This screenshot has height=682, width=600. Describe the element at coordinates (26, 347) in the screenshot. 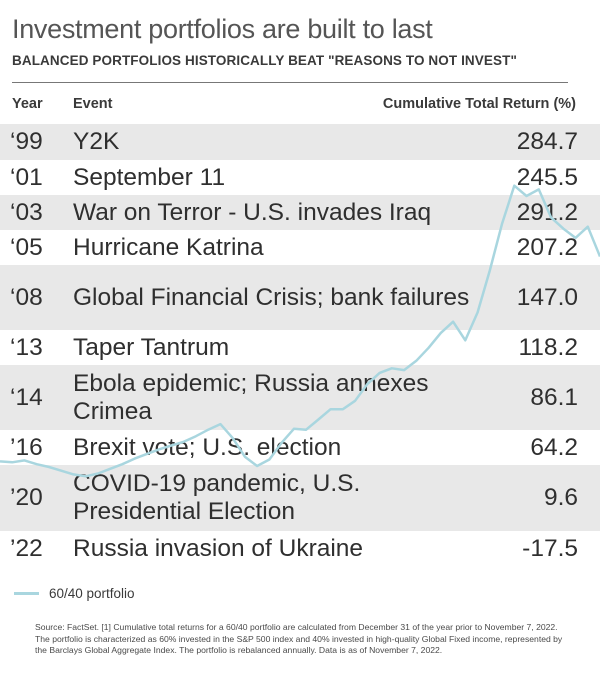

I see `row-year: ‘13` at that location.